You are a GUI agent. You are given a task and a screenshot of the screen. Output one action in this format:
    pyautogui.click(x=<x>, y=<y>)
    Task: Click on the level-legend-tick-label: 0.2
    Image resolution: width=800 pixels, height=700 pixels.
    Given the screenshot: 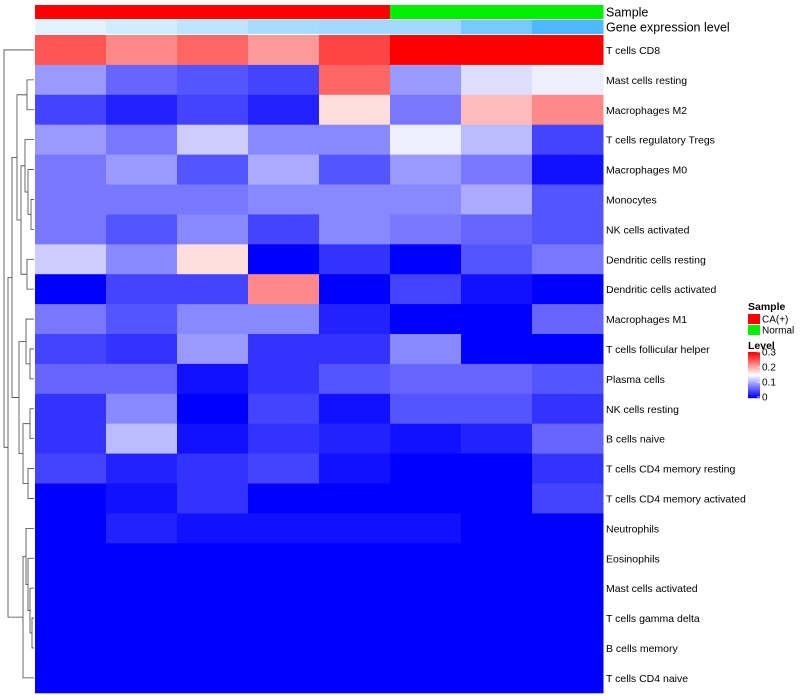 What is the action you would take?
    pyautogui.click(x=769, y=368)
    